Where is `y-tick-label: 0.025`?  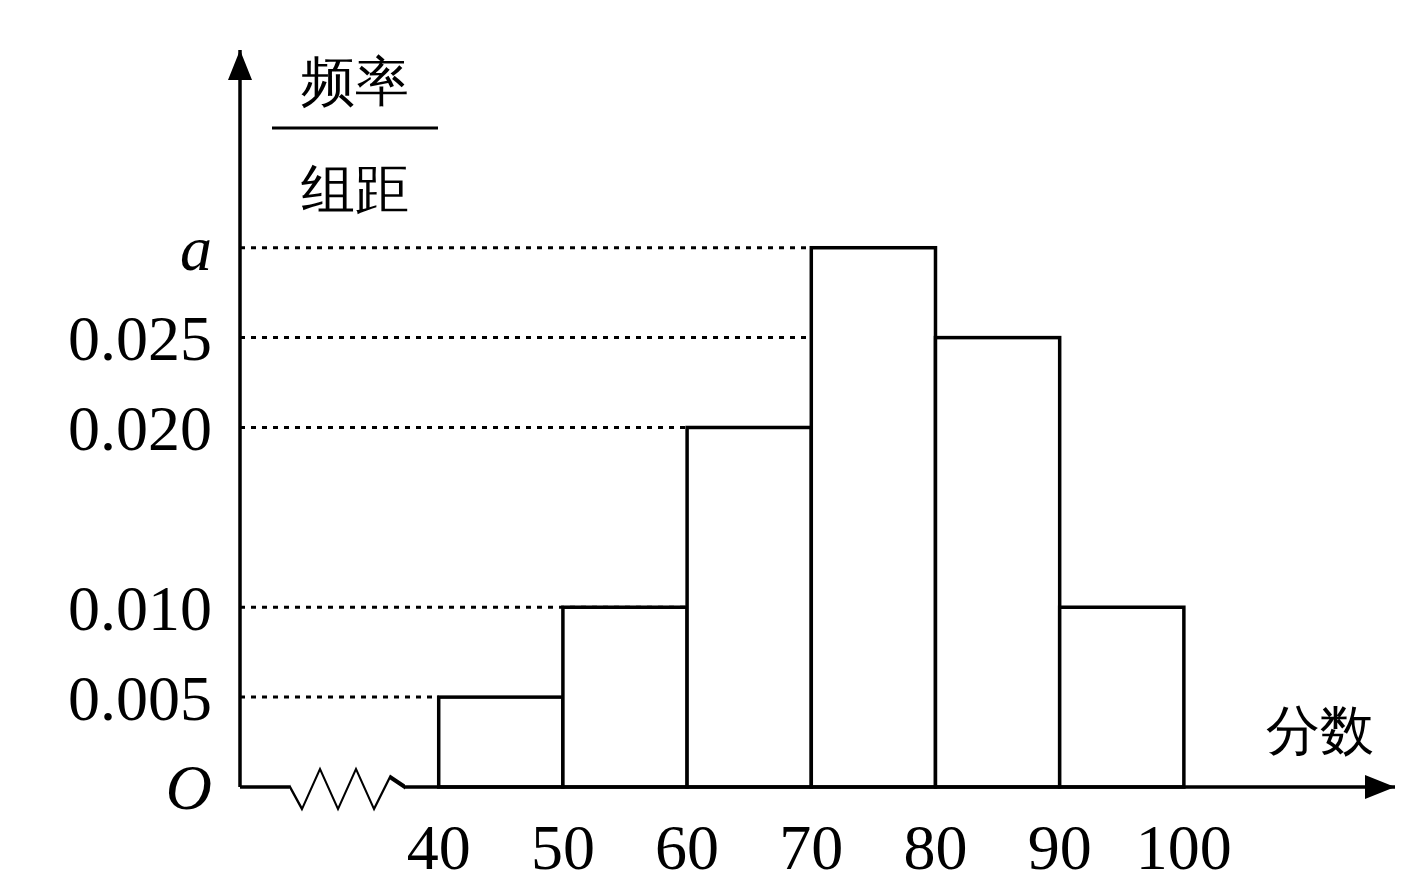 y-tick-label: 0.025 is located at coordinates (140, 339).